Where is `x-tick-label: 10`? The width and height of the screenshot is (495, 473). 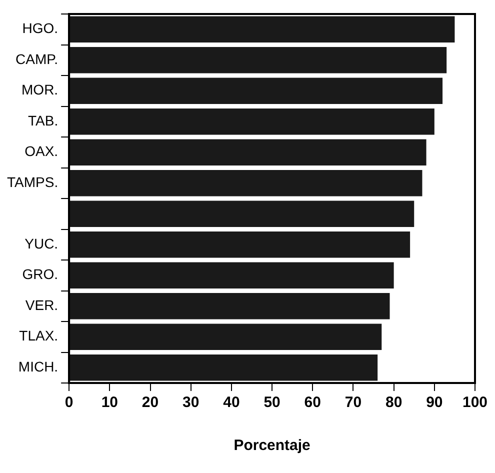
x-tick-label: 10 is located at coordinates (109, 403).